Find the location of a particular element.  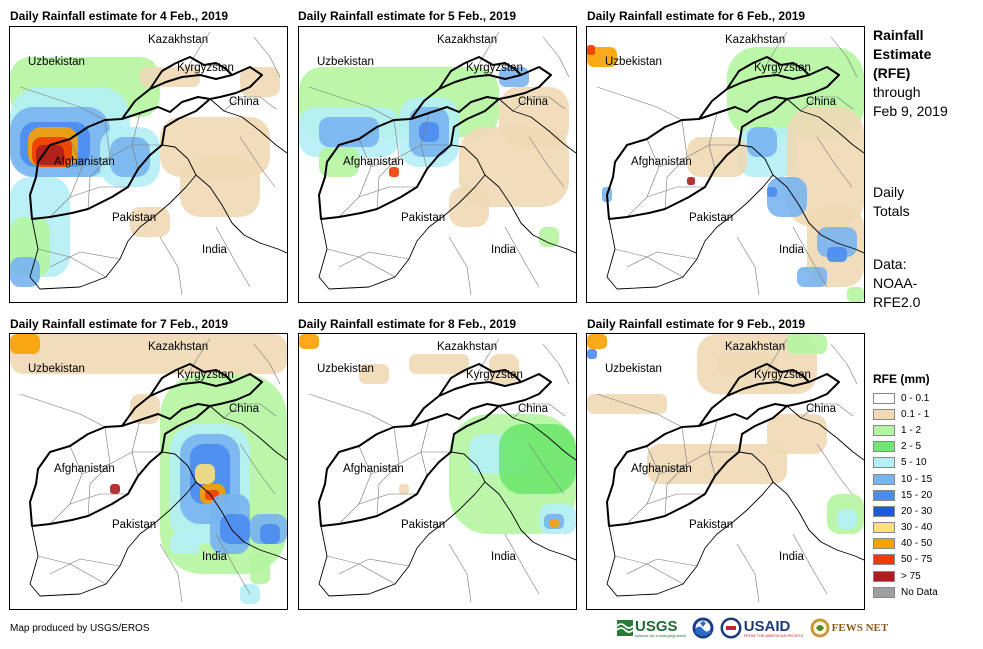

usaid-tagline: FROM THE AMERICAN PEOPLE is located at coordinates (773, 635).